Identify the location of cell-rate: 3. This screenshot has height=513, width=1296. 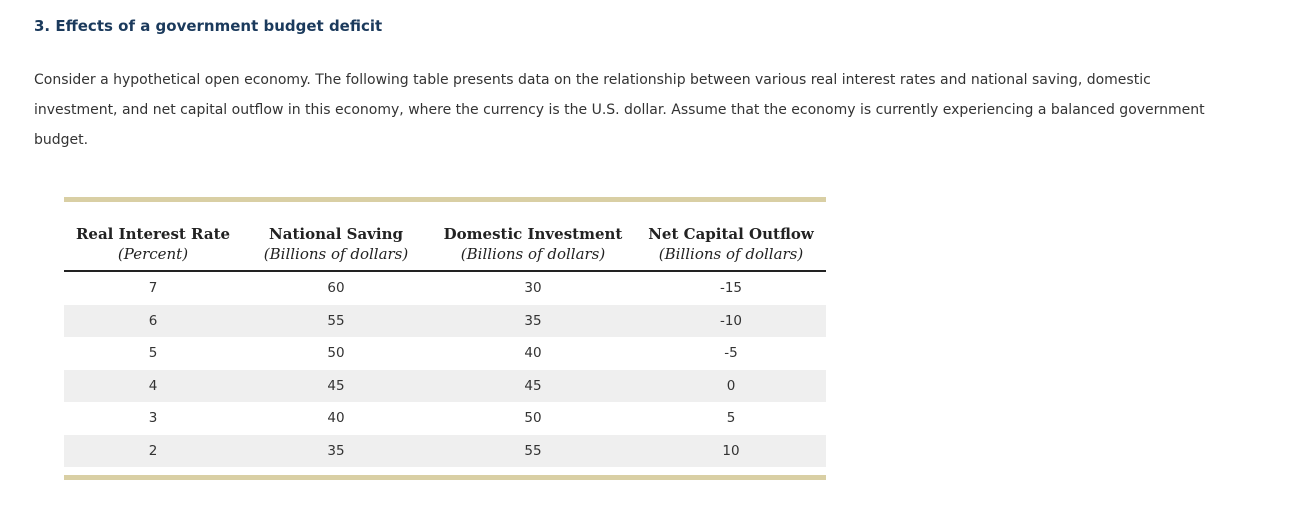
(153, 418).